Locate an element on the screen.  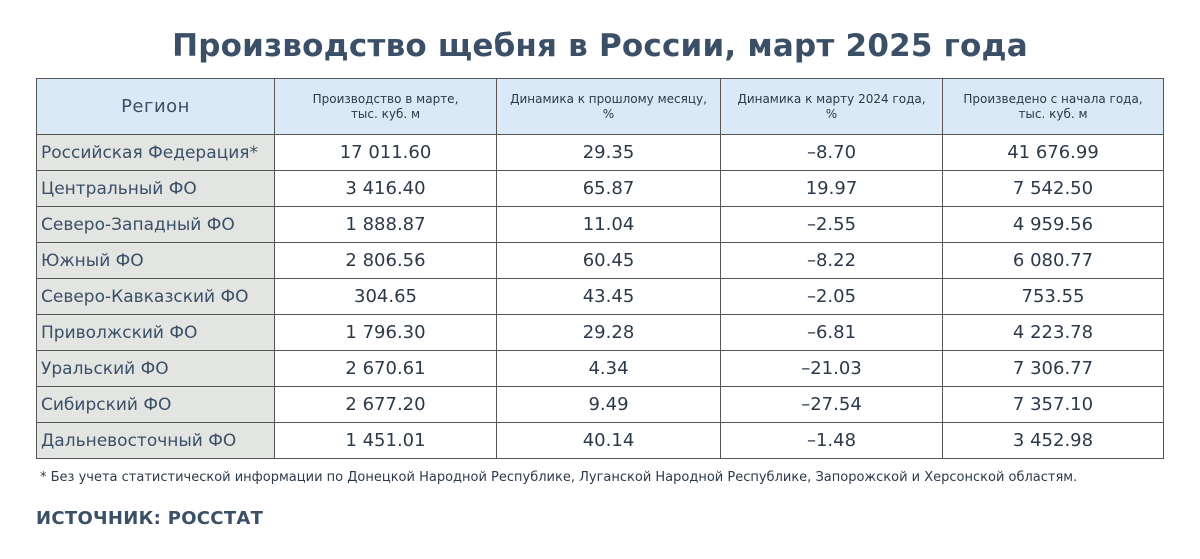
cell-mom: 29.35 is located at coordinates (608, 152).